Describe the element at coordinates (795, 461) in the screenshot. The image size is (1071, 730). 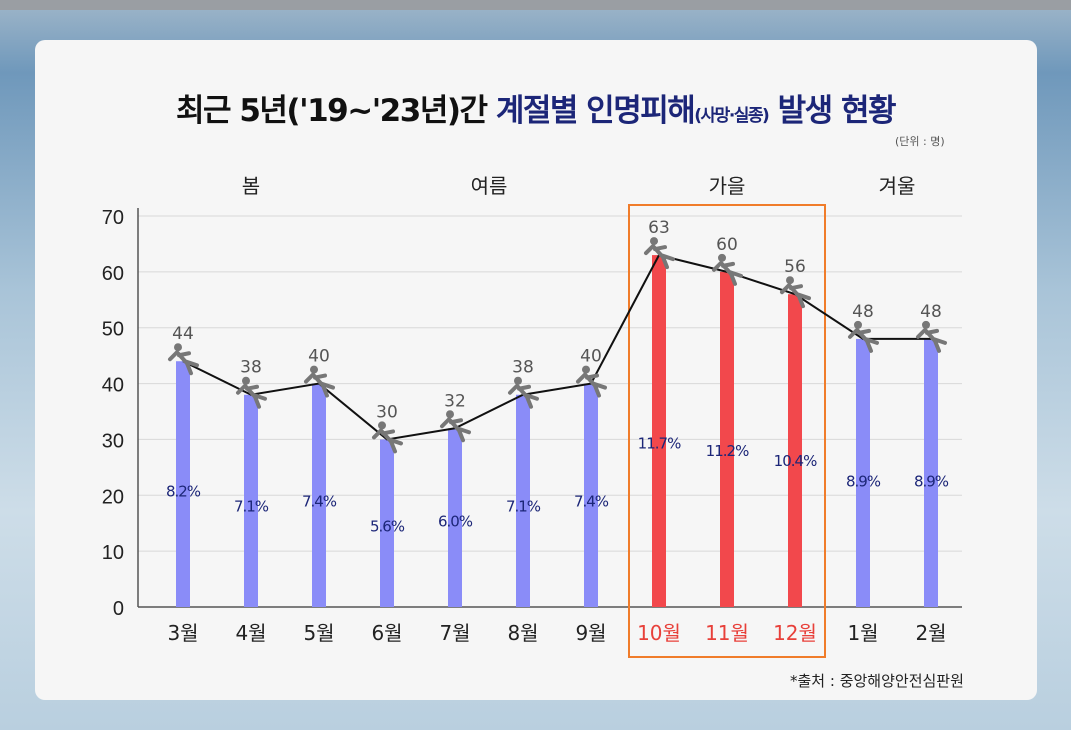
I see `percent-label: 10.4%` at that location.